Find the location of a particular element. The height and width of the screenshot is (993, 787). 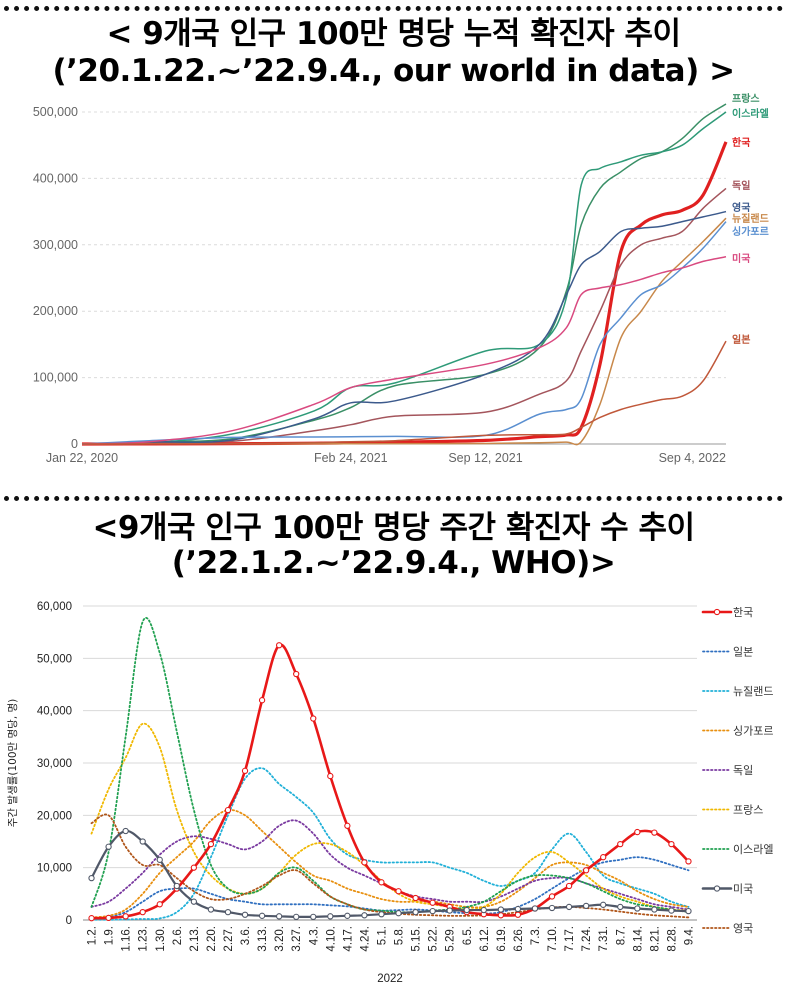

chart2-y-tick: 40,000 is located at coordinates (54, 712).